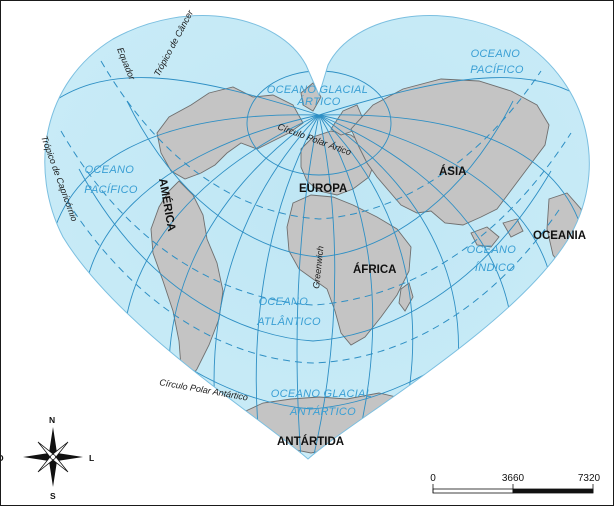  What do you see at coordinates (513, 489) in the screenshot?
I see `scale-bar` at bounding box center [513, 489].